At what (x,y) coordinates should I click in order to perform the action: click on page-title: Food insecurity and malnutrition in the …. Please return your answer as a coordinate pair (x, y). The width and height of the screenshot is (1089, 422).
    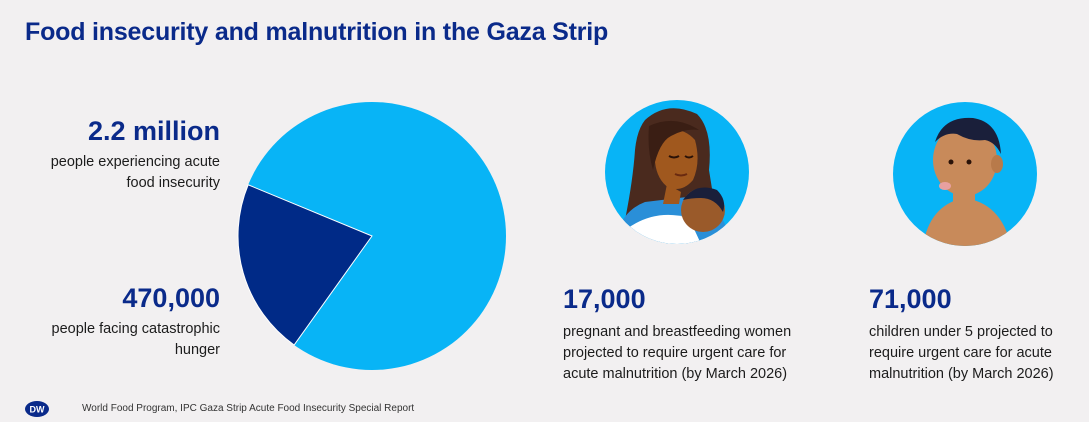
    Looking at the image, I should click on (317, 32).